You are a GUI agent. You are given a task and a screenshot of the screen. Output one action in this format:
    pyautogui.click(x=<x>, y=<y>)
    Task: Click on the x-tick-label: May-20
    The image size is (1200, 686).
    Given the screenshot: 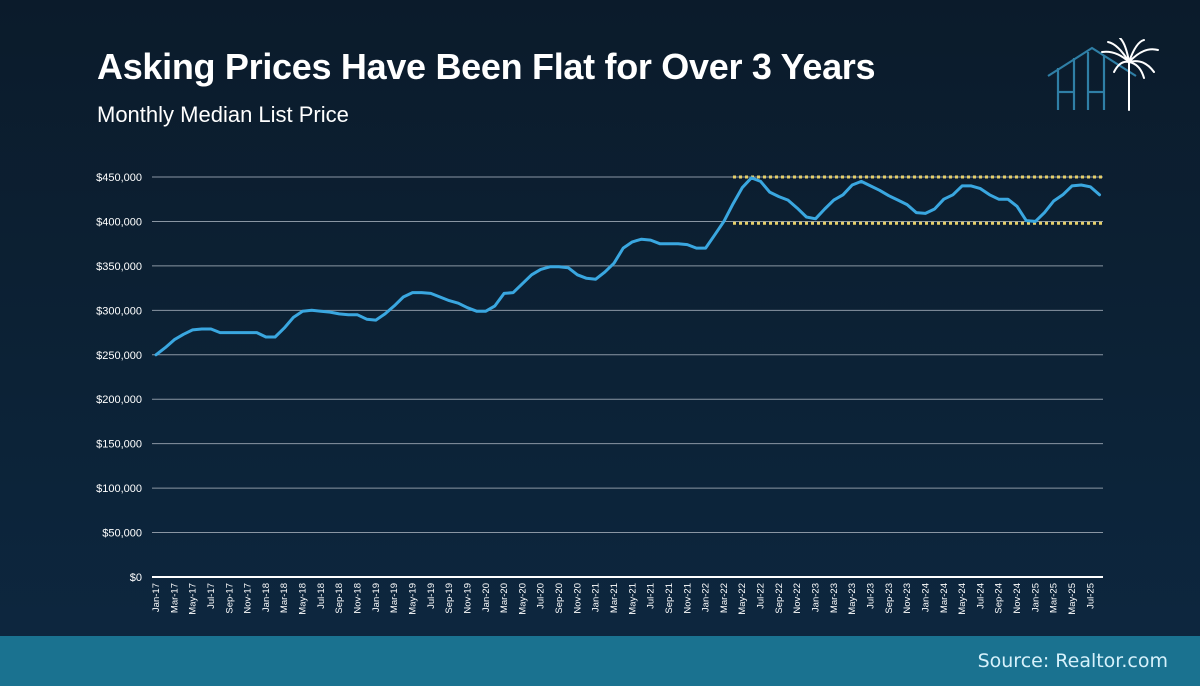 What is the action you would take?
    pyautogui.click(x=522, y=599)
    